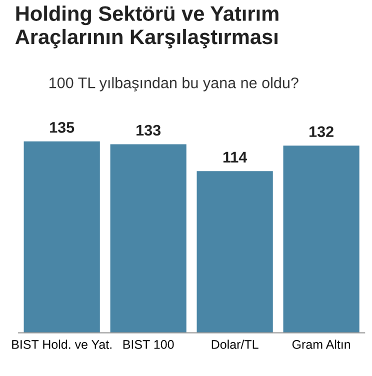 The width and height of the screenshot is (372, 376). I want to click on data-label: 114, so click(235, 157).